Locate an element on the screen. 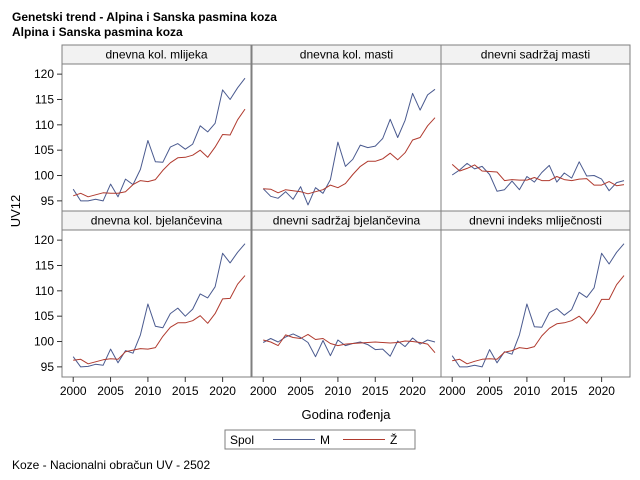  x-tick-label-2000-col2: 2000 is located at coordinates (263, 391).